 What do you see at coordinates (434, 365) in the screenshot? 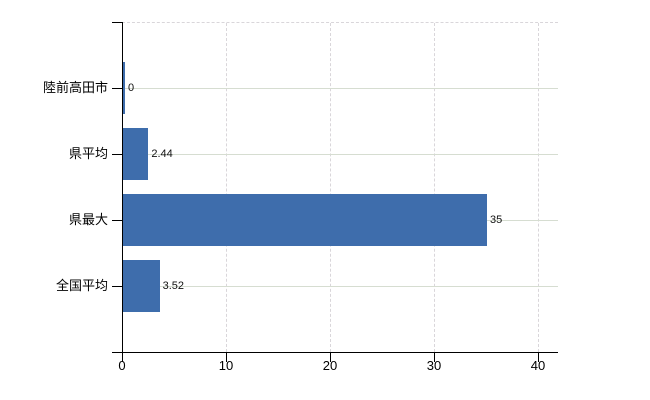
I see `x-tick-label: 30` at bounding box center [434, 365].